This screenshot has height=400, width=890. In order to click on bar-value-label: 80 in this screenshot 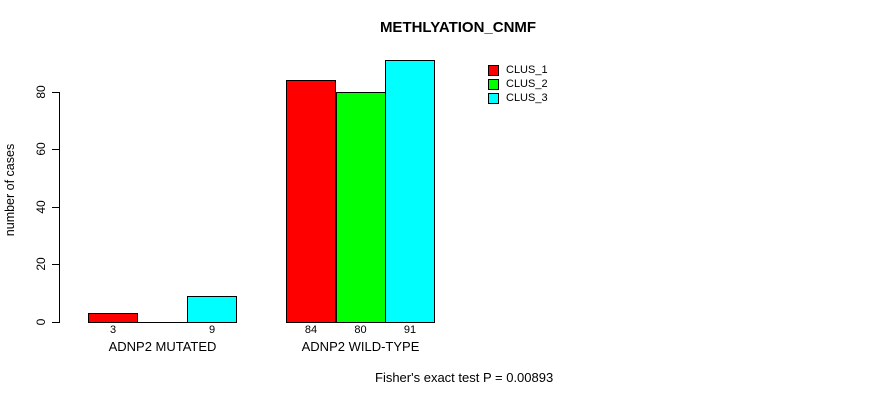, I will do `click(360, 330)`.